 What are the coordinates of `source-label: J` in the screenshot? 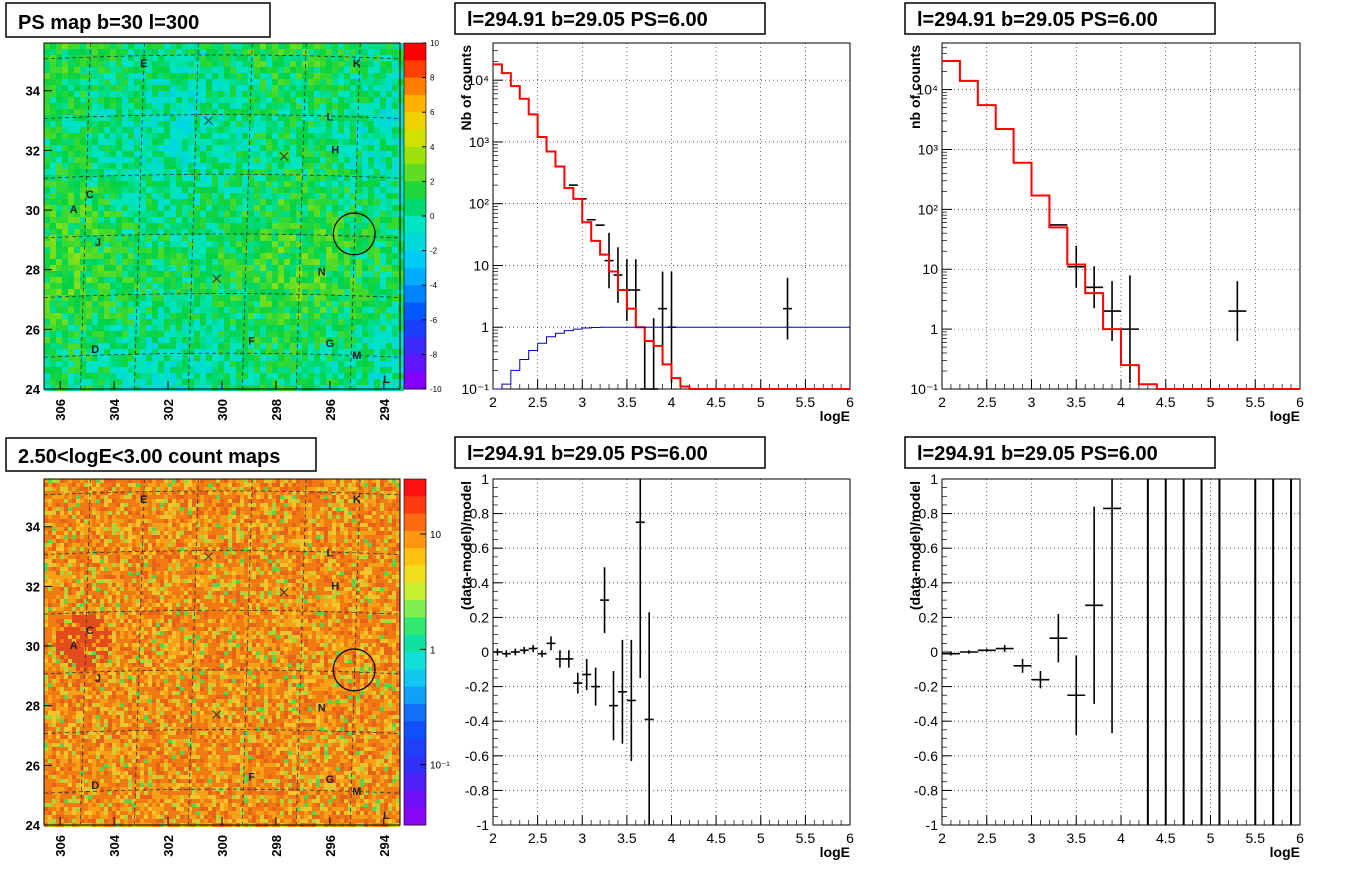 It's located at (98, 679).